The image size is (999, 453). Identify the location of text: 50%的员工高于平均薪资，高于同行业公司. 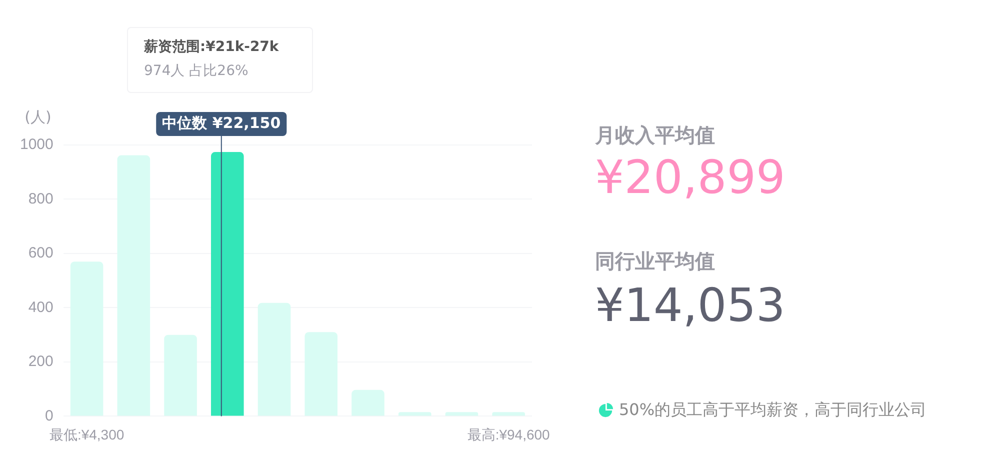
(773, 410).